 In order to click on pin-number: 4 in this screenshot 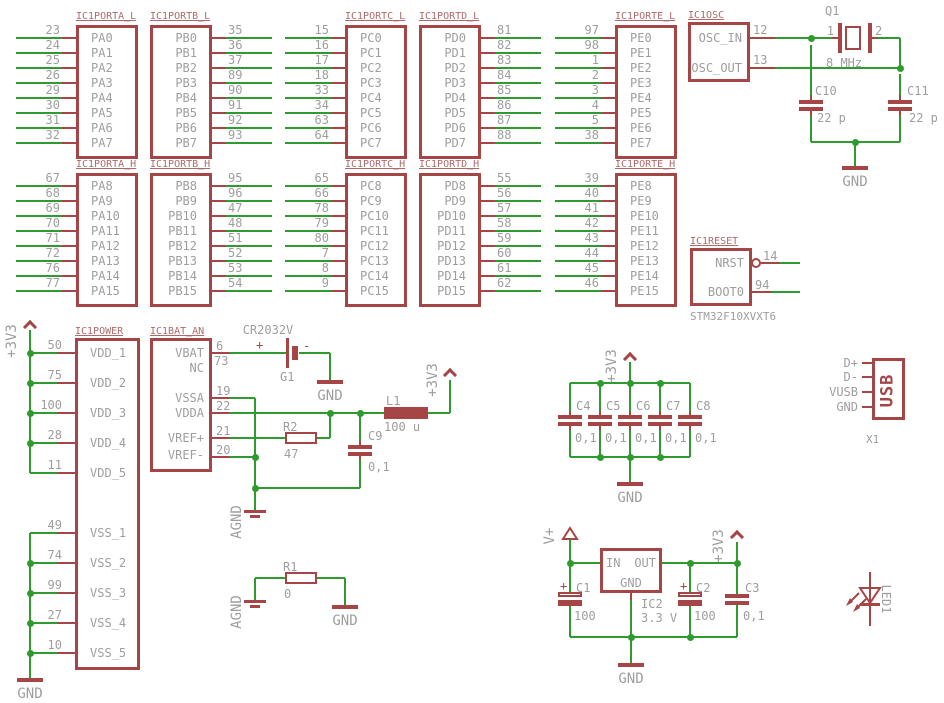, I will do `click(595, 105)`.